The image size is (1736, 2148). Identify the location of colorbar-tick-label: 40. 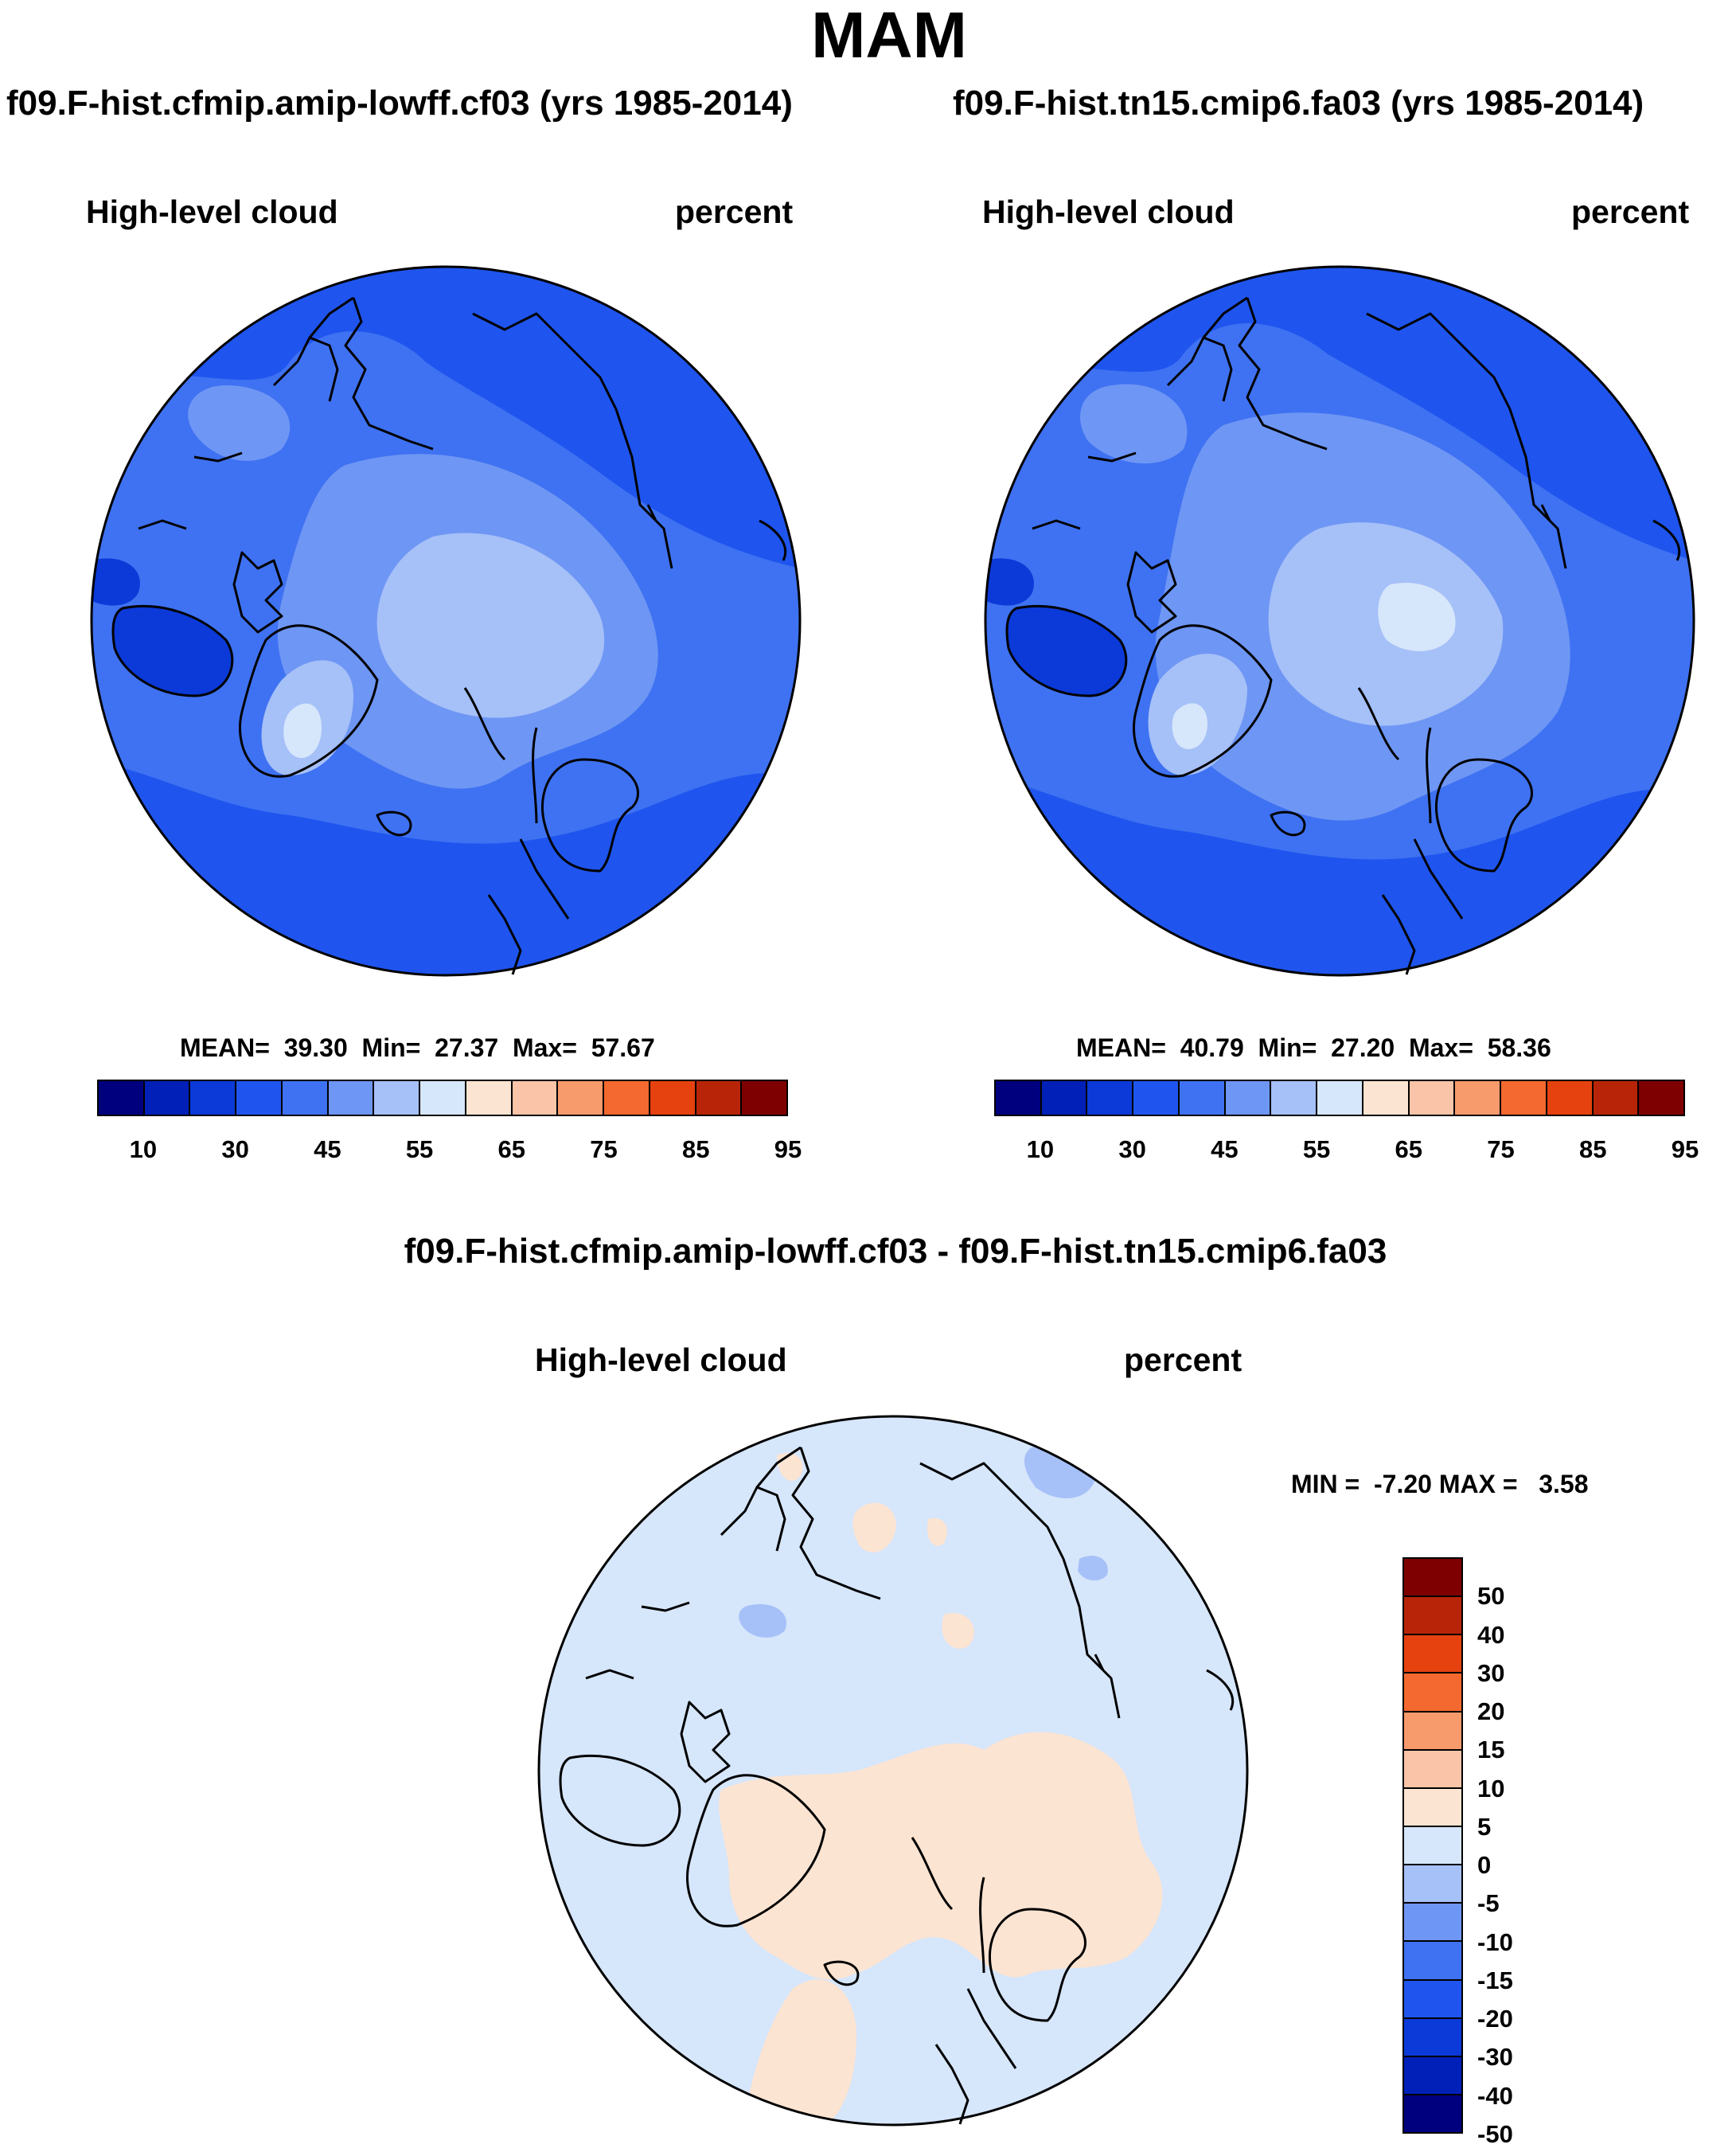
(1491, 1635).